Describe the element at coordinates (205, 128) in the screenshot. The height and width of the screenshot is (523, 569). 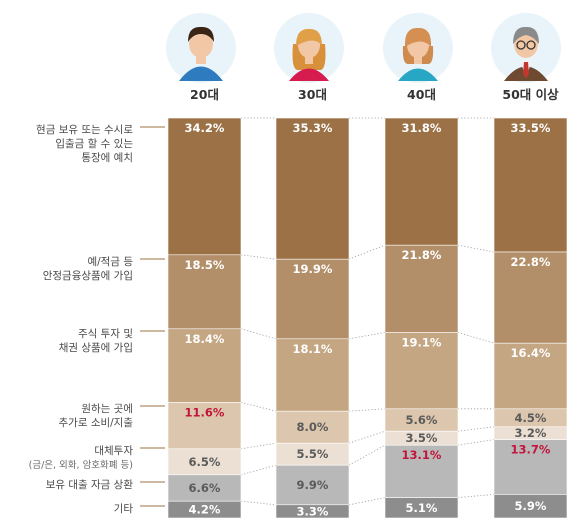
I see `value-label: 34.2%` at that location.